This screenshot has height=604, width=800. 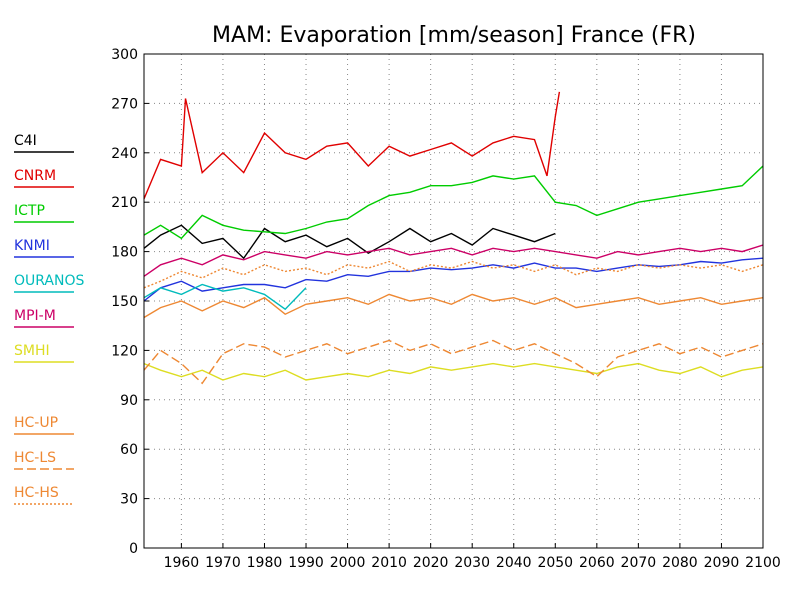 What do you see at coordinates (124, 154) in the screenshot?
I see `y-tick-label: 240` at bounding box center [124, 154].